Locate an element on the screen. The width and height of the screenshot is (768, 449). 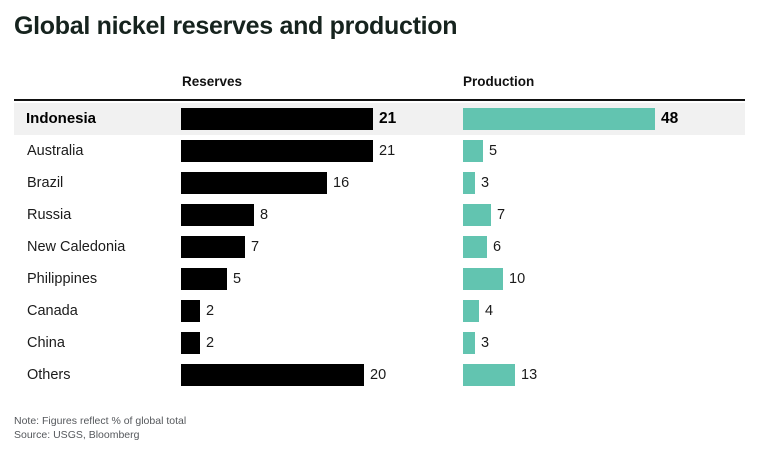
production-bar-group: 7 is located at coordinates (484, 215).